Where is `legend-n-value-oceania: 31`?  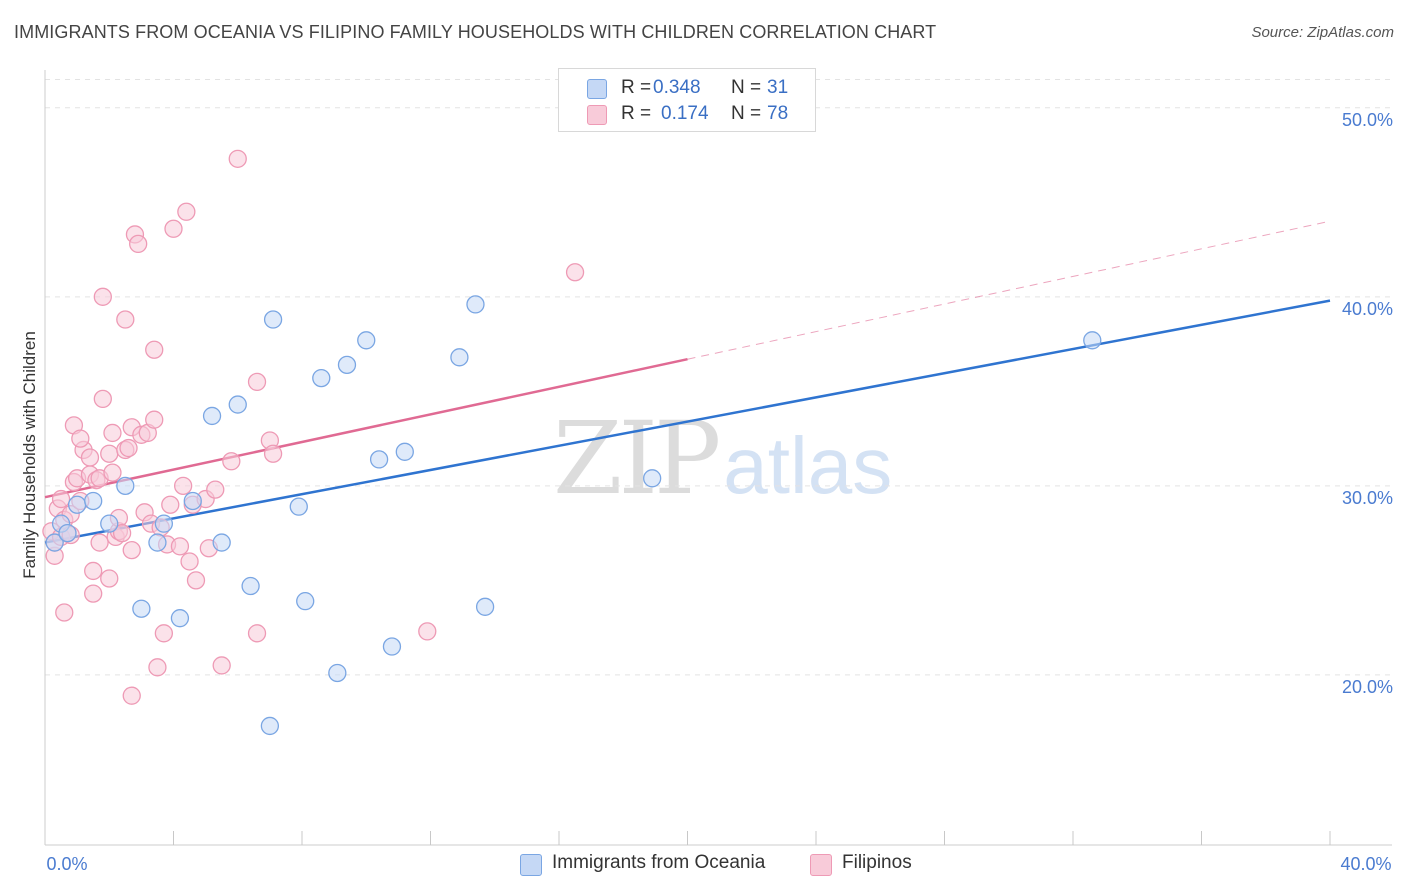
legend-n-value-oceania: 31 is located at coordinates (778, 87).